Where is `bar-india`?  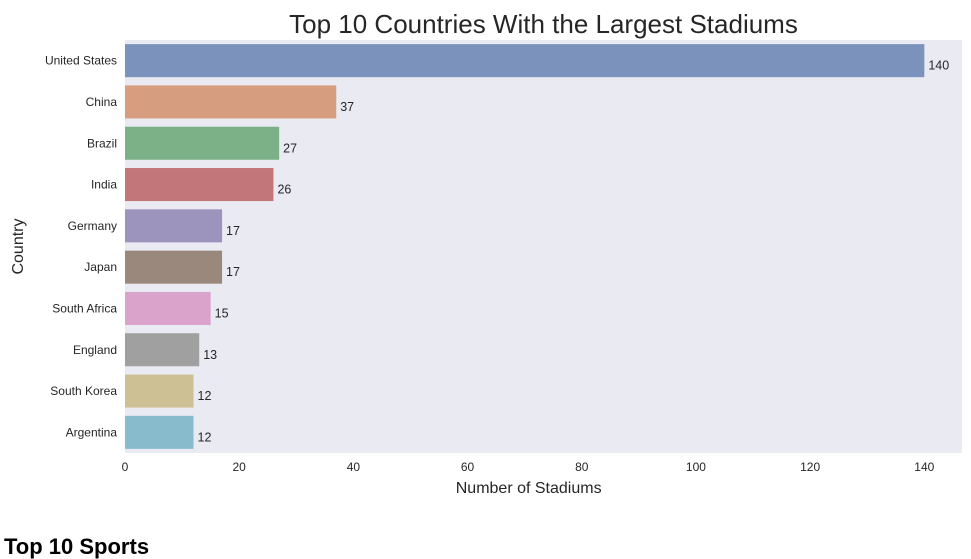
bar-india is located at coordinates (199, 185).